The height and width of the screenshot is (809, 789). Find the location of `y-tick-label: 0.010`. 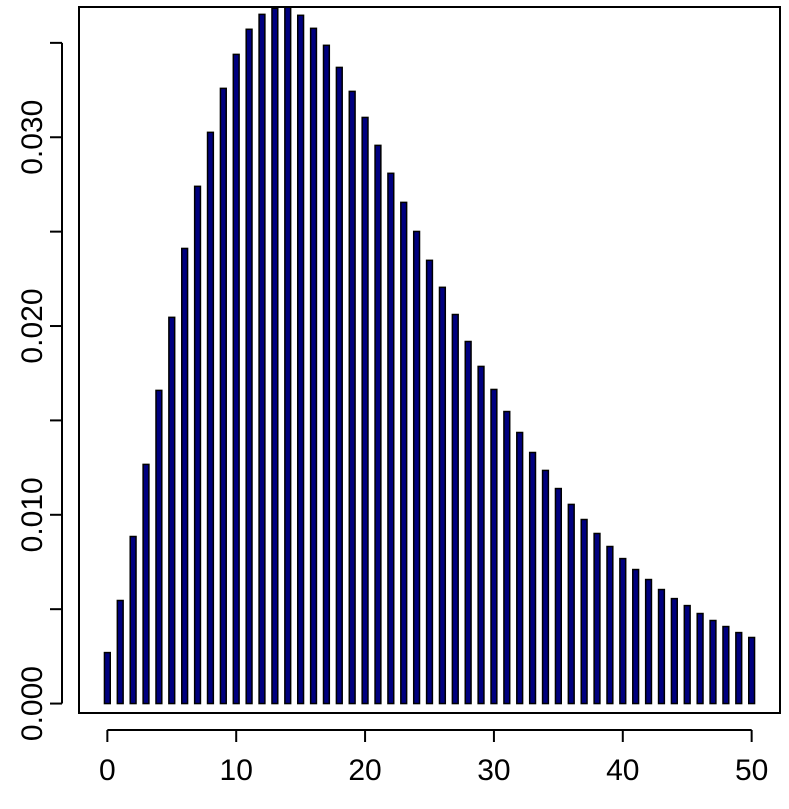

y-tick-label: 0.010 is located at coordinates (32, 514).